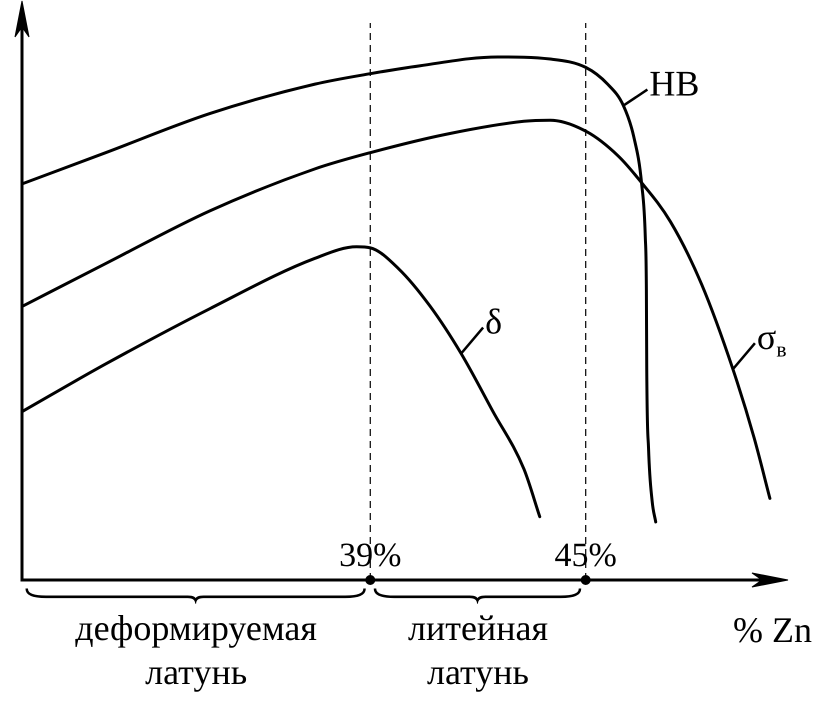 This screenshot has width=818, height=709. What do you see at coordinates (674, 84) in the screenshot?
I see `legend-label: HB` at bounding box center [674, 84].